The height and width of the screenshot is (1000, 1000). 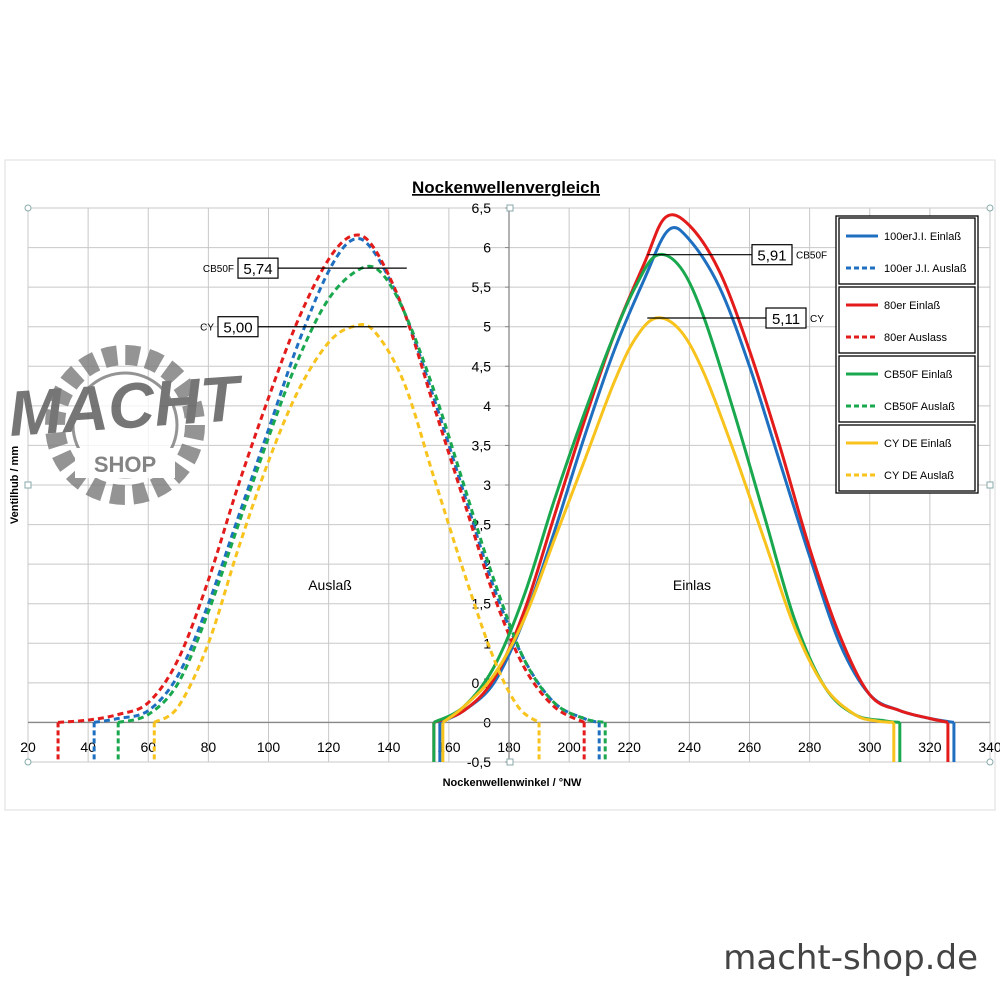 I want to click on x-tick-label: 300, so click(x=870, y=747).